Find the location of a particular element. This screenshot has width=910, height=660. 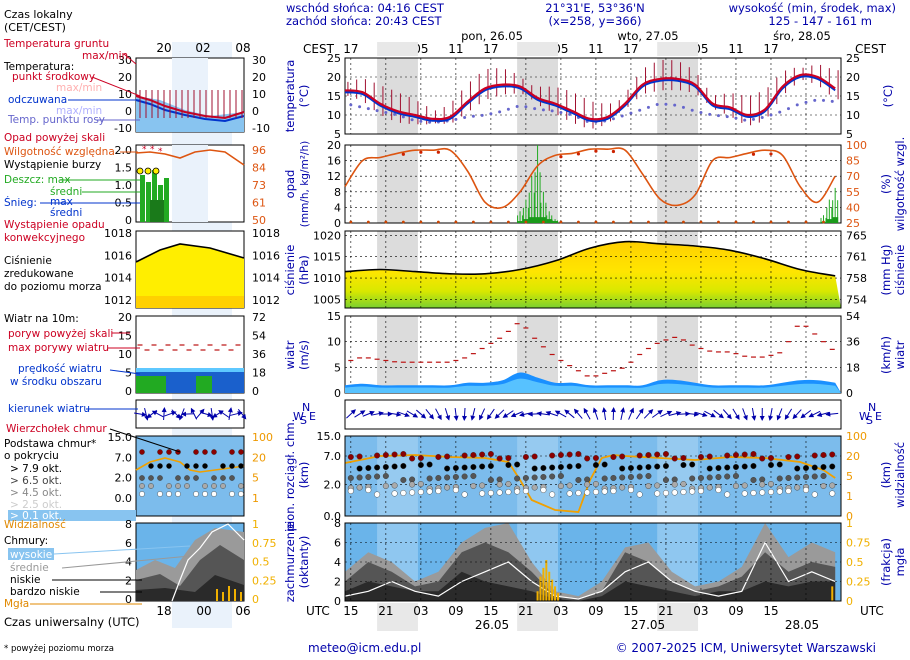

tick-label: 15 is located at coordinates (853, 96).